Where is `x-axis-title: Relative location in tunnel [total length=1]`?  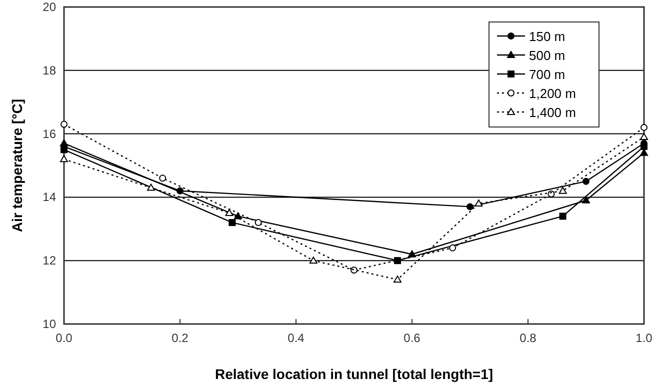 x-axis-title: Relative location in tunnel [total length=1] is located at coordinates (354, 374).